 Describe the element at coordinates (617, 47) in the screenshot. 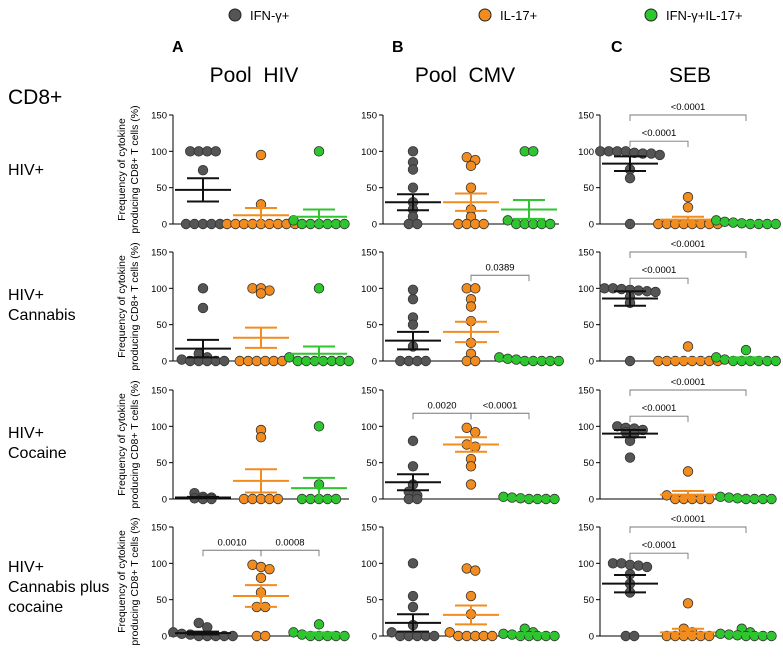

I see `column-letter-c: C` at that location.